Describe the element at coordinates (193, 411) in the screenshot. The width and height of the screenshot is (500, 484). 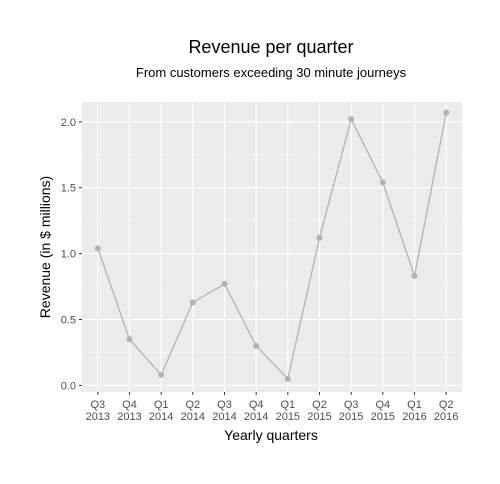
I see `x-tick-label: Q2 2014` at that location.